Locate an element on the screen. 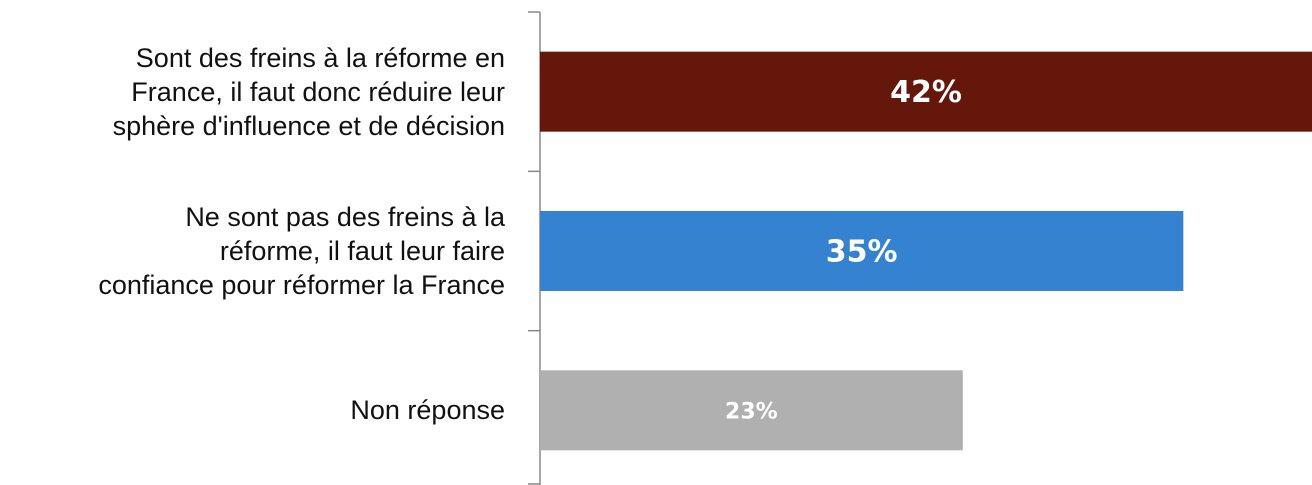 This screenshot has width=1312, height=485. value-label: 23% is located at coordinates (751, 411).